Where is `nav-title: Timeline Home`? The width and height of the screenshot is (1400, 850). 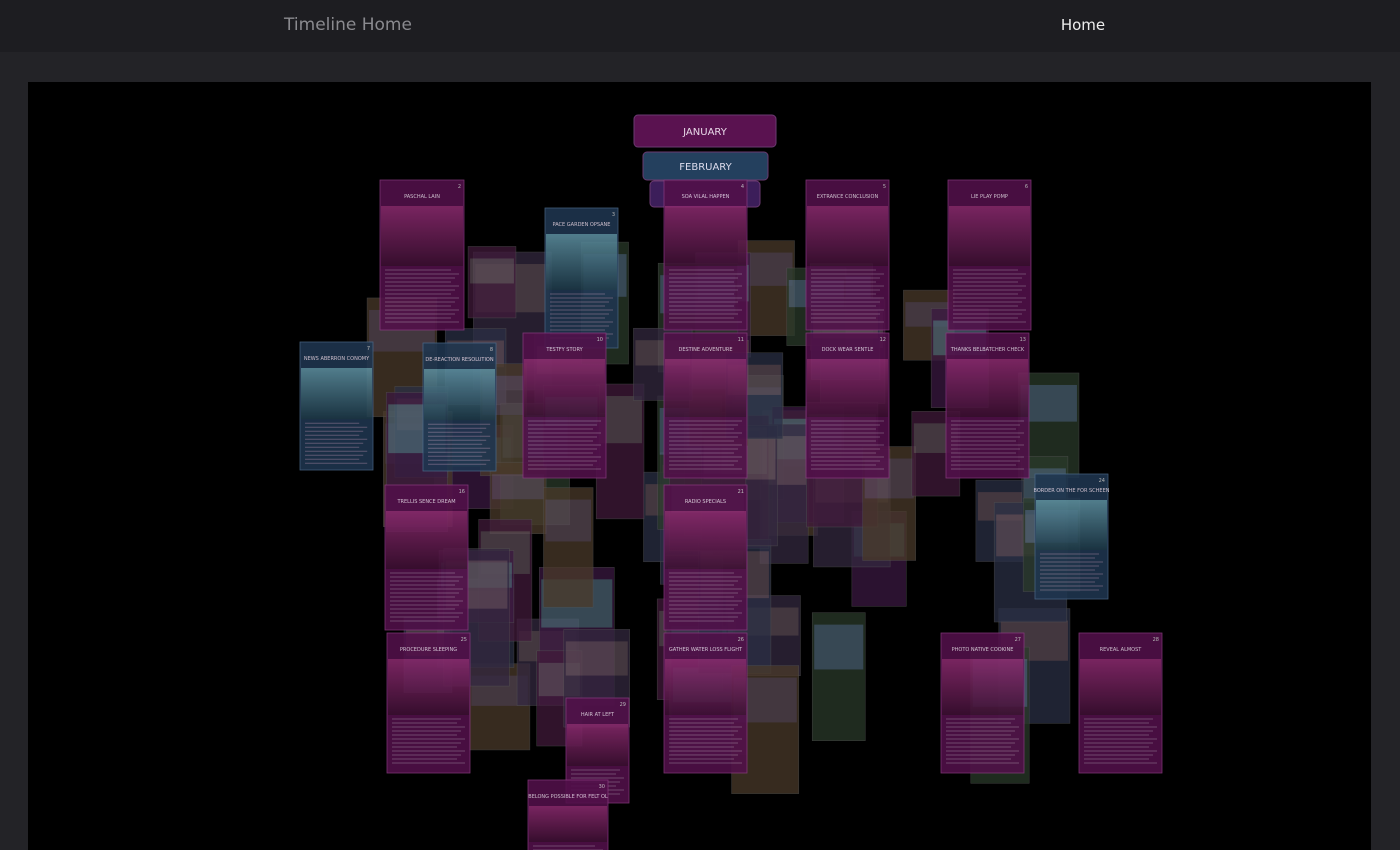
nav-title: Timeline Home is located at coordinates (348, 25).